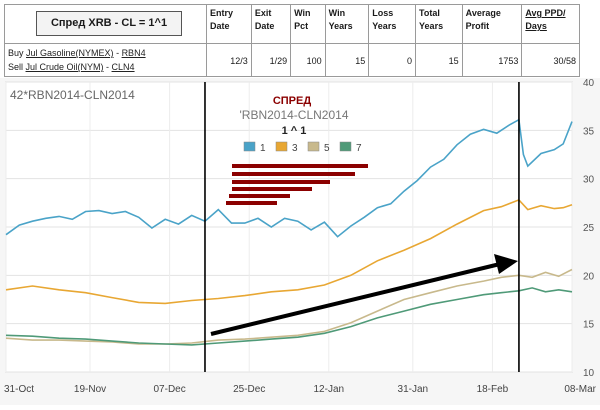  What do you see at coordinates (19, 389) in the screenshot?
I see `x-tick-label: 31-Oct` at bounding box center [19, 389].